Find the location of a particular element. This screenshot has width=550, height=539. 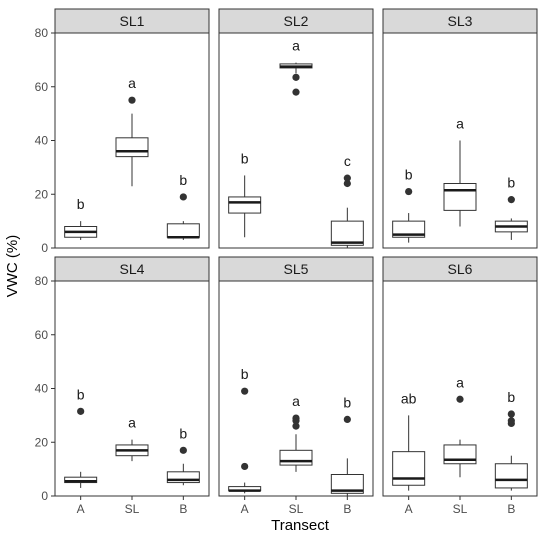

y-axis-title: VWC (%) is located at coordinates (12, 266).